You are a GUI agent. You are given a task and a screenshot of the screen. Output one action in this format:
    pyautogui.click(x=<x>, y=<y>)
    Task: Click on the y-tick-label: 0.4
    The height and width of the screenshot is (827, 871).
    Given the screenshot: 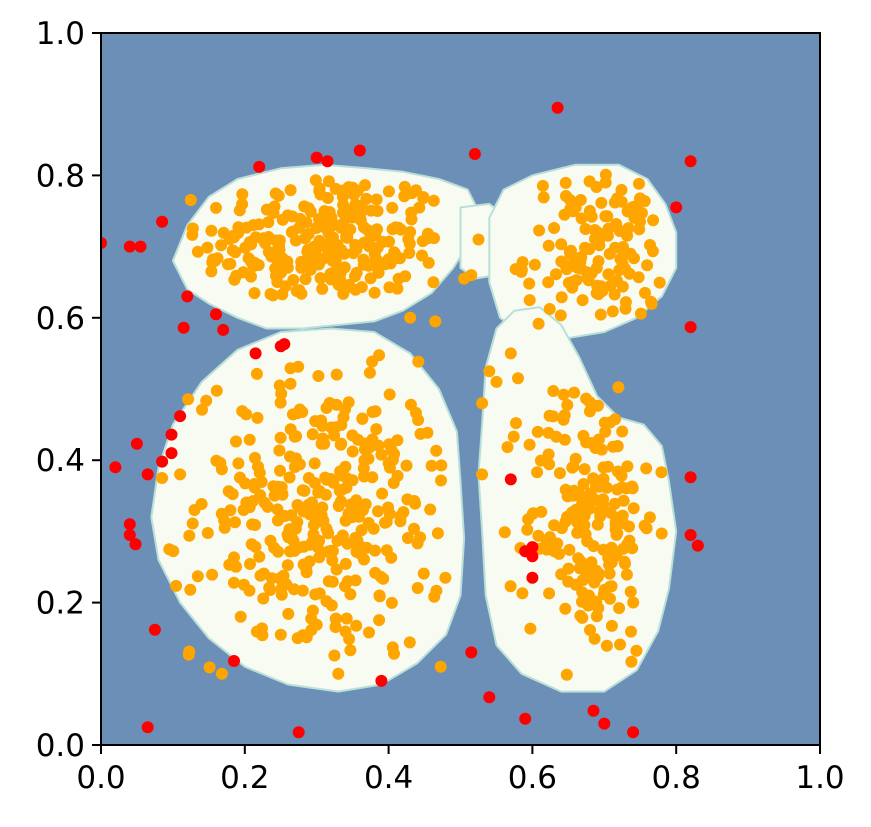 What is the action you would take?
    pyautogui.click(x=60, y=461)
    